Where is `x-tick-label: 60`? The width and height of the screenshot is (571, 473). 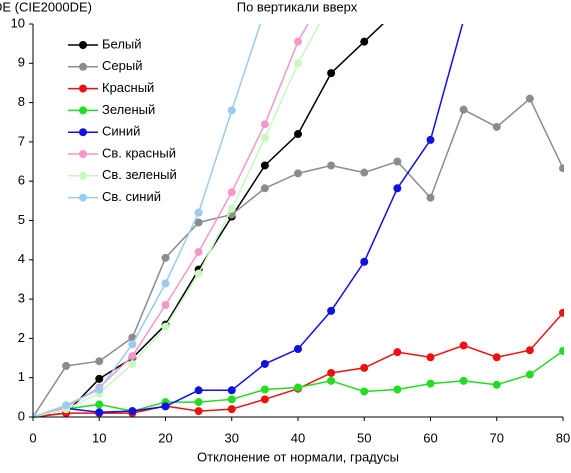 x-tick-label: 60 is located at coordinates (430, 437).